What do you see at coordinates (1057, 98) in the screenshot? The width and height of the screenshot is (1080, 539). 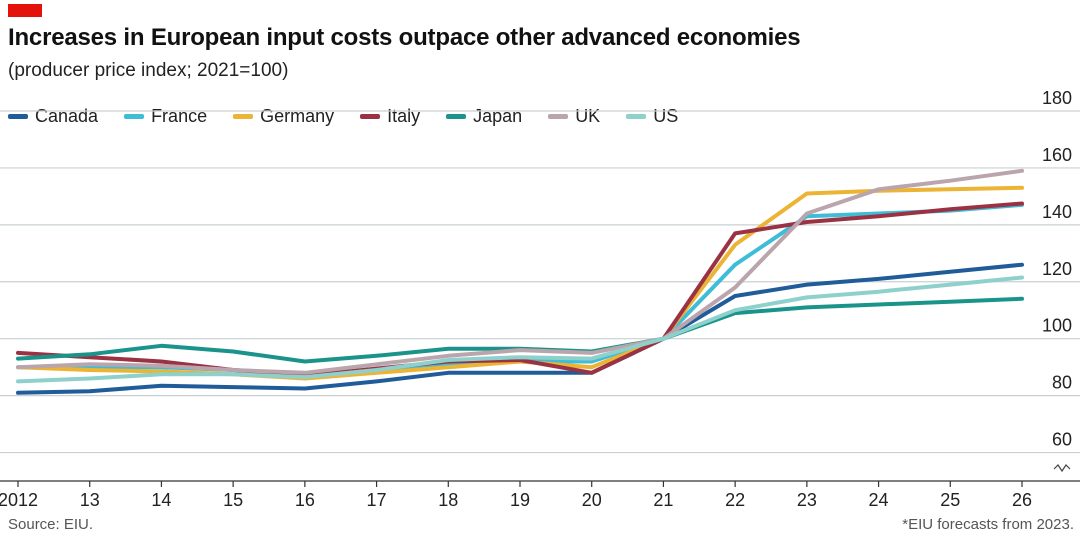 I see `y-tick-label-180: 180` at bounding box center [1057, 98].